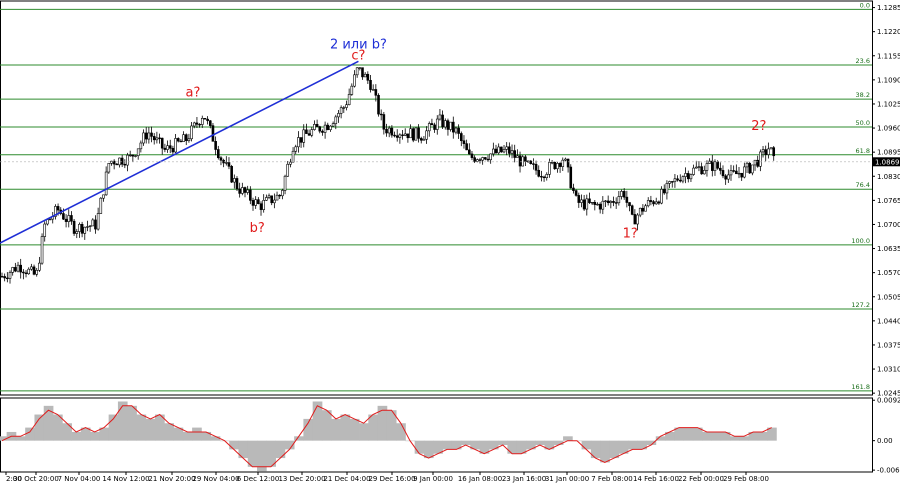 The image size is (900, 490). What do you see at coordinates (888, 129) in the screenshot?
I see `price-tick-label: 1.0960` at bounding box center [888, 129].